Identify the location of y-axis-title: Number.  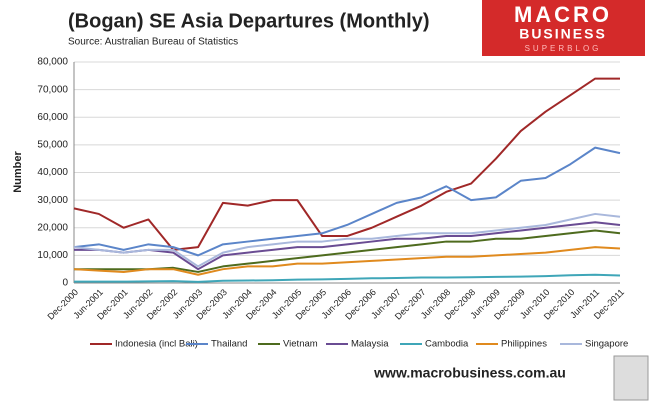
(18, 172).